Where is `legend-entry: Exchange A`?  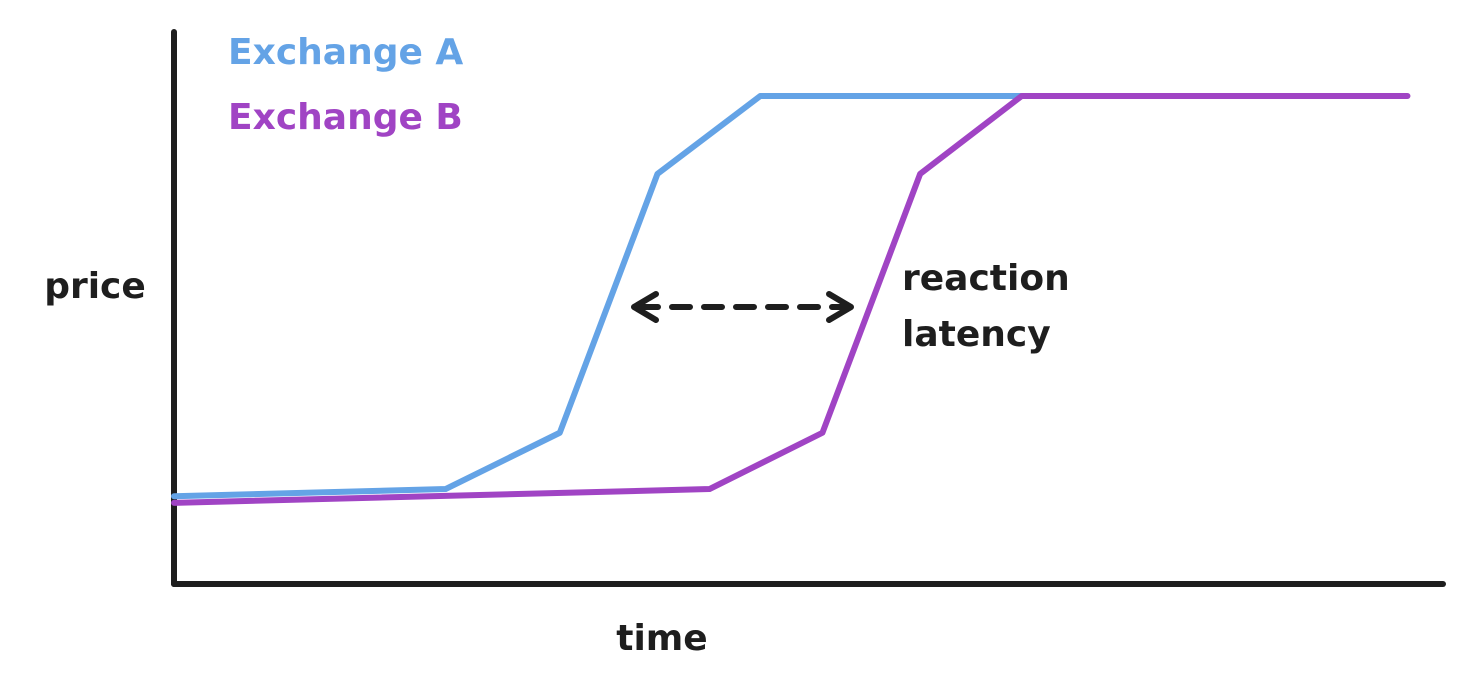 legend-entry: Exchange A is located at coordinates (345, 52).